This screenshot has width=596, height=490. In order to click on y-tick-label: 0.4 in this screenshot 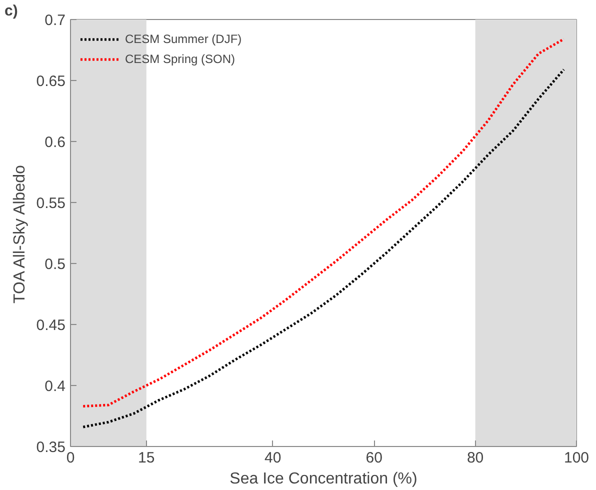, I will do `click(55, 386)`.